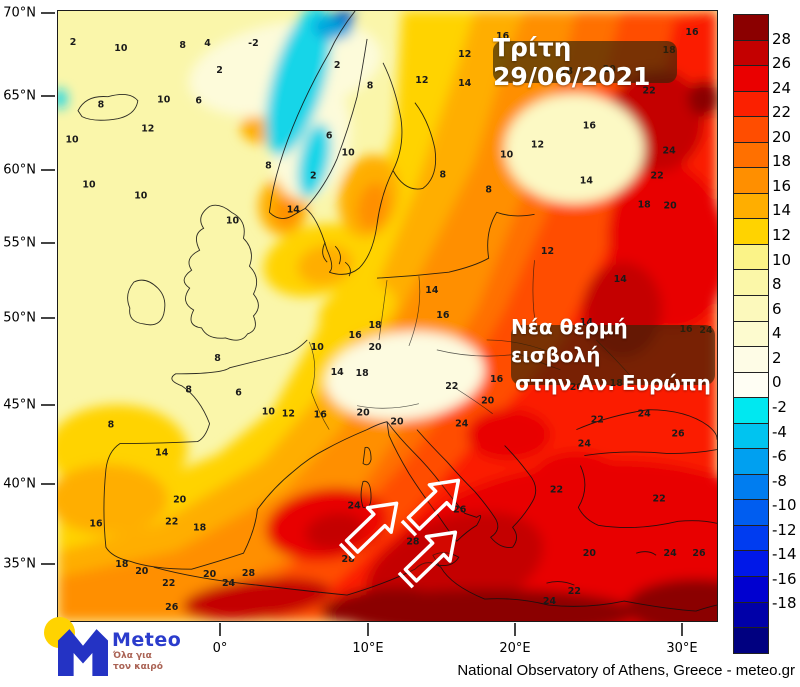 The height and width of the screenshot is (687, 800). I want to click on date-text: Τρίτη 29/06/2021, so click(572, 62).